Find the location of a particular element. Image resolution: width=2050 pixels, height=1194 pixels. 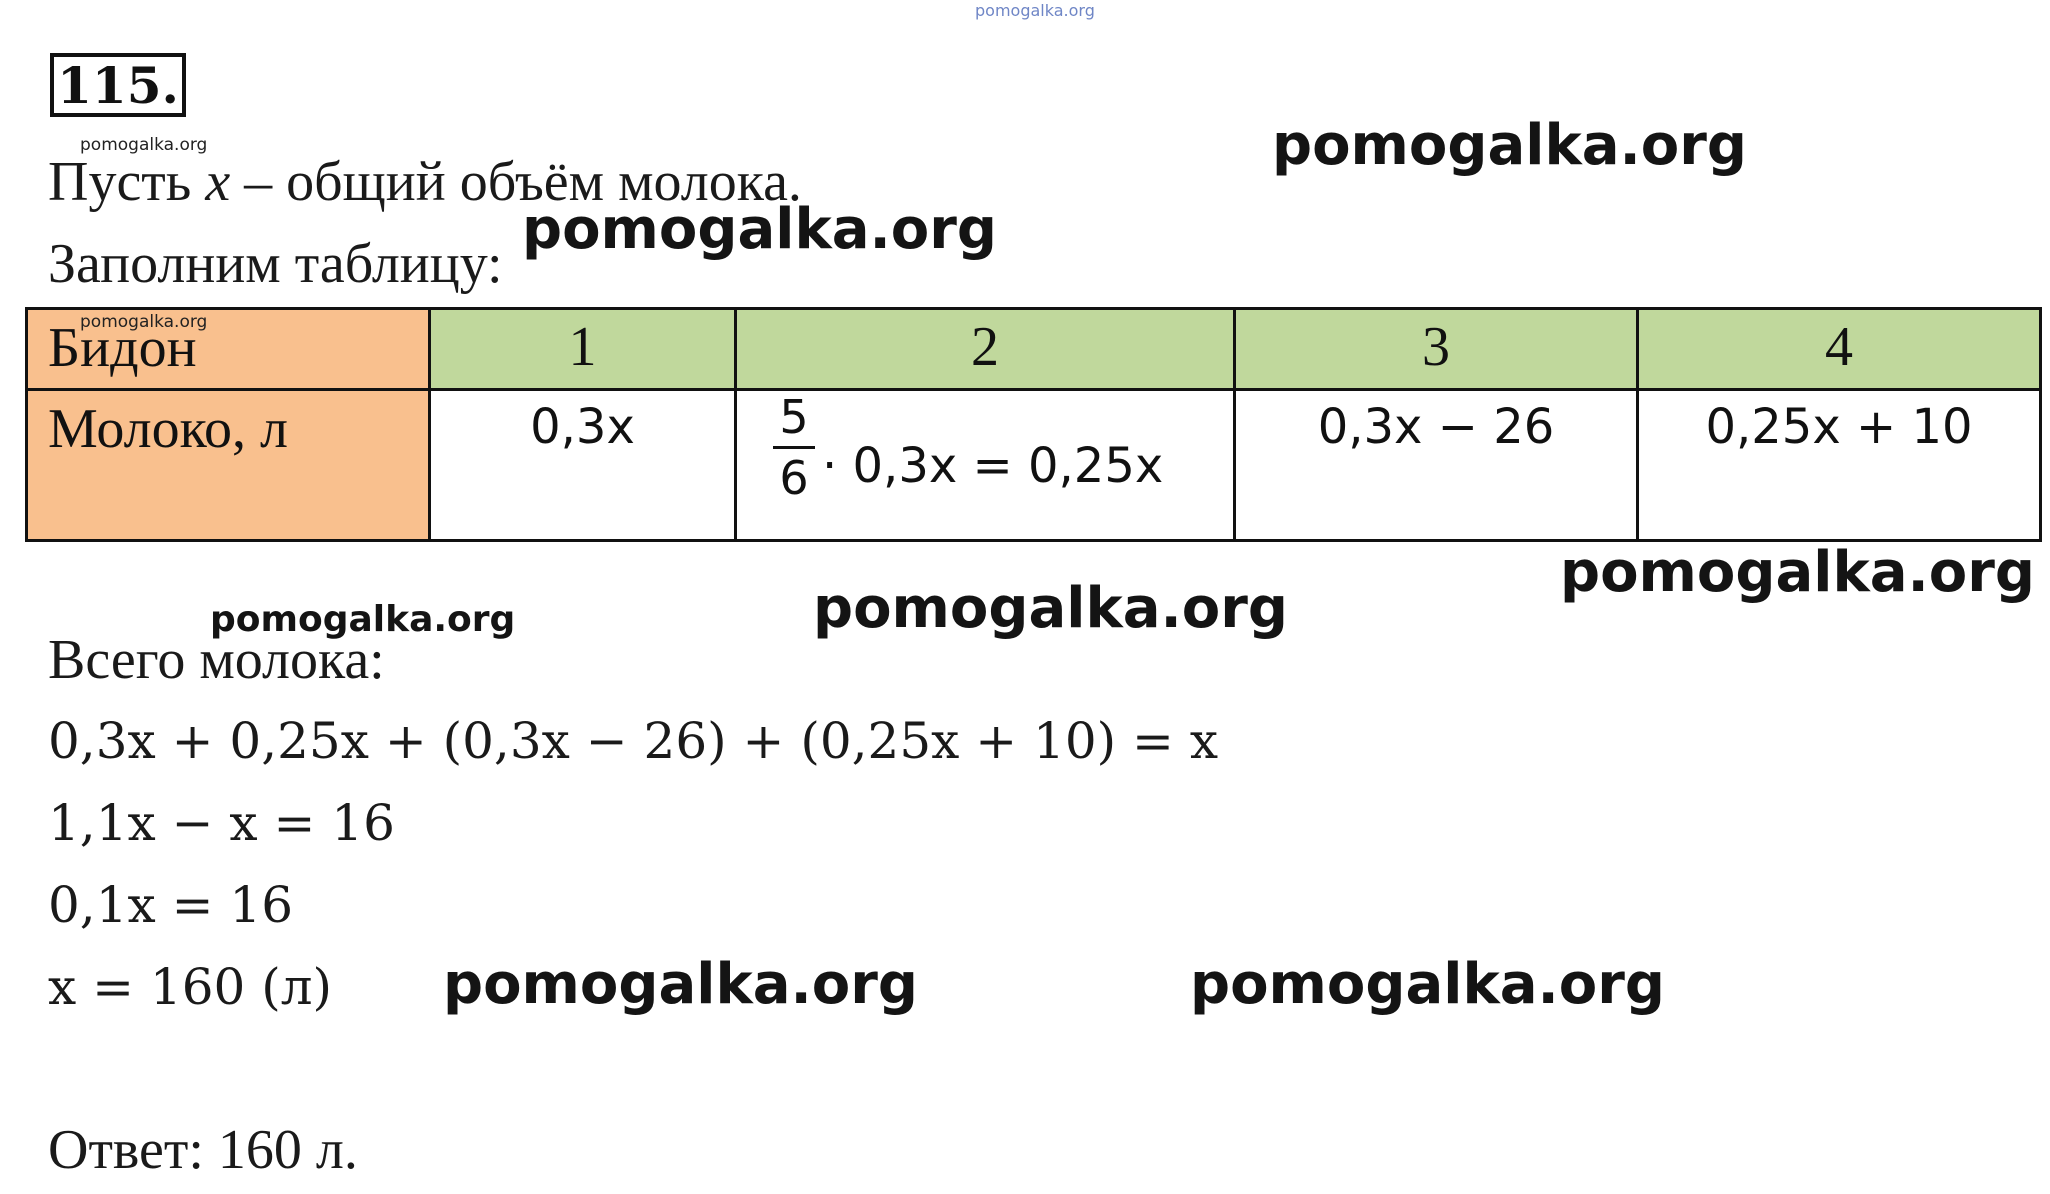

table-cell: 0,3x is located at coordinates (582, 465).